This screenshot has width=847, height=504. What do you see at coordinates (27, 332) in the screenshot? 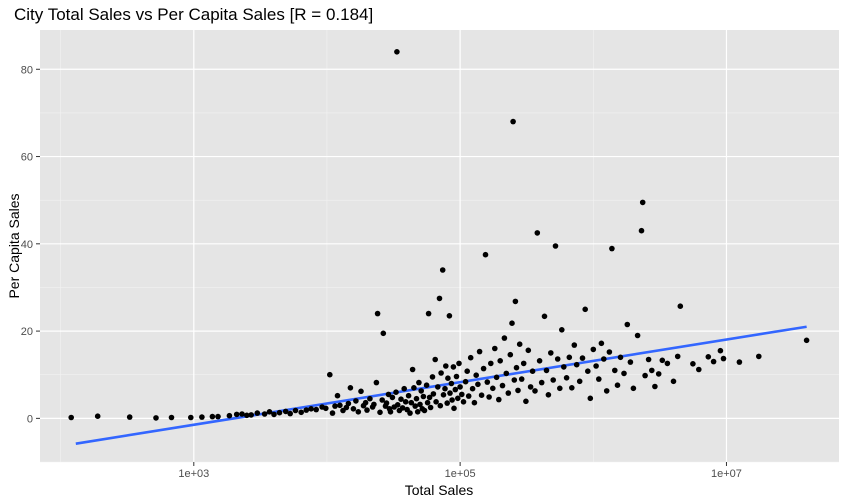
I see `y-tick-label: 20` at bounding box center [27, 332].